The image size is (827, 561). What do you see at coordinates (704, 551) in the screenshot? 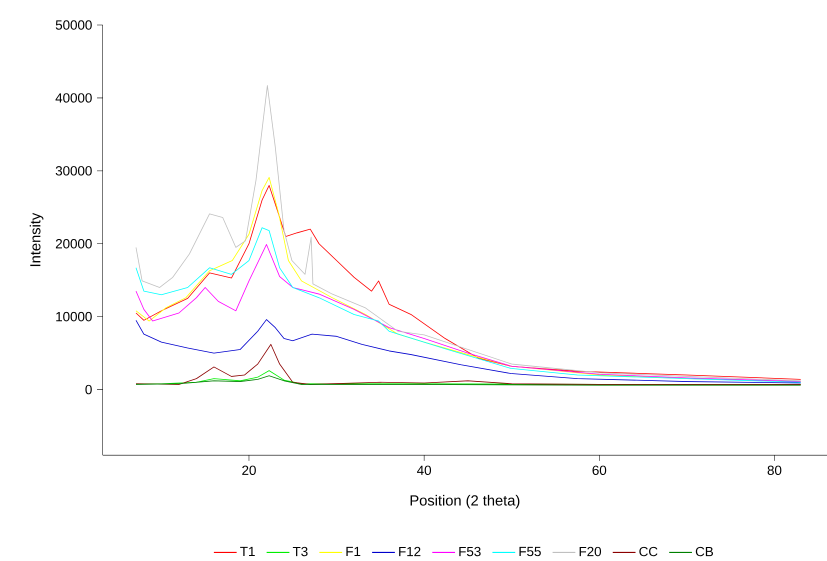
I see `legend-label: CB` at bounding box center [704, 551].